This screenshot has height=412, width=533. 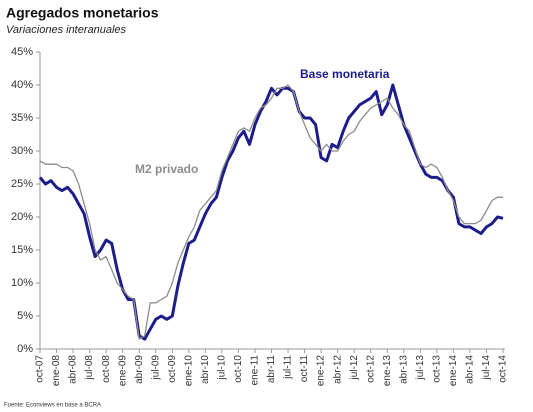 I want to click on x-tick-label: jul-12, so click(x=354, y=368).